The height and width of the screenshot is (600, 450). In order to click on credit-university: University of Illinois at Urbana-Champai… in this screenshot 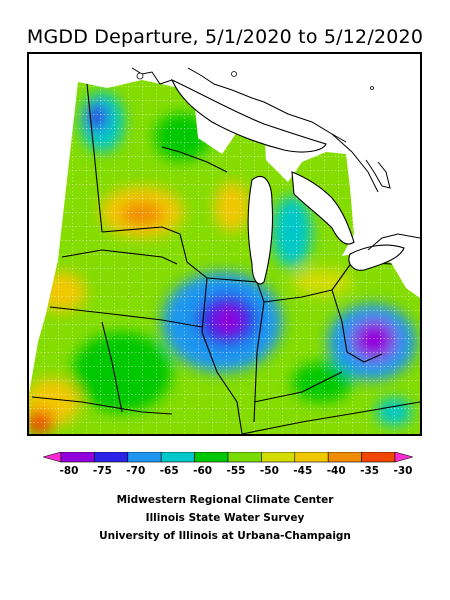, I will do `click(225, 536)`.